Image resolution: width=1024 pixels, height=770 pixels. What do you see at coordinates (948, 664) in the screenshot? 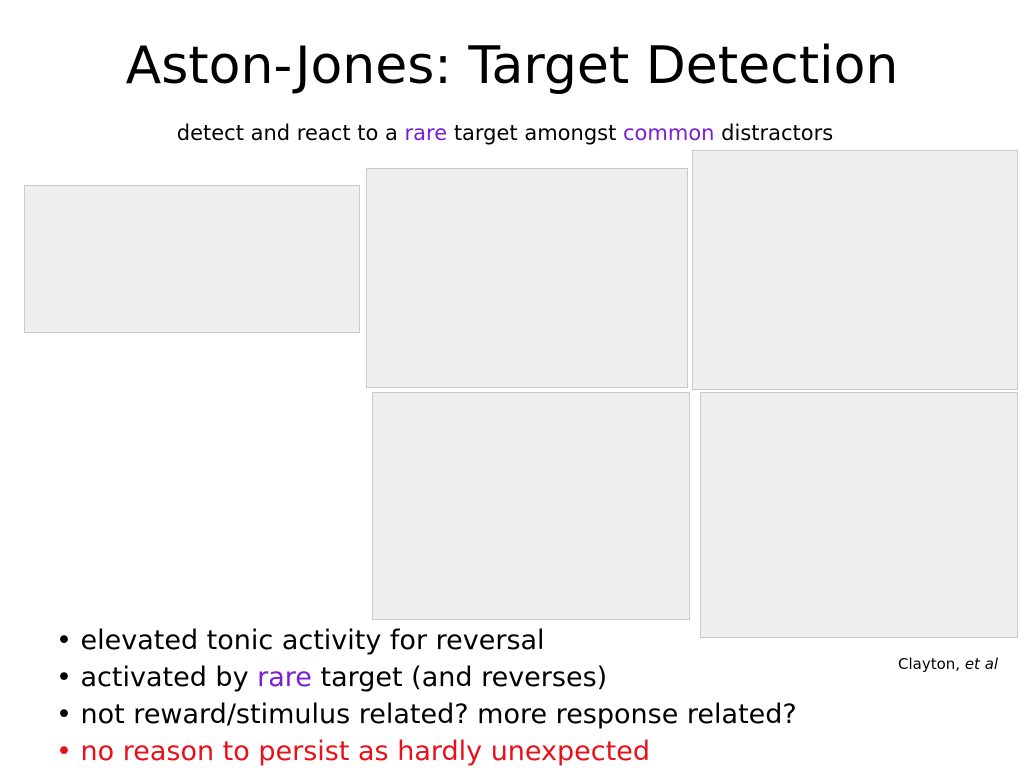
I see `citation: Clayton, et al` at bounding box center [948, 664].